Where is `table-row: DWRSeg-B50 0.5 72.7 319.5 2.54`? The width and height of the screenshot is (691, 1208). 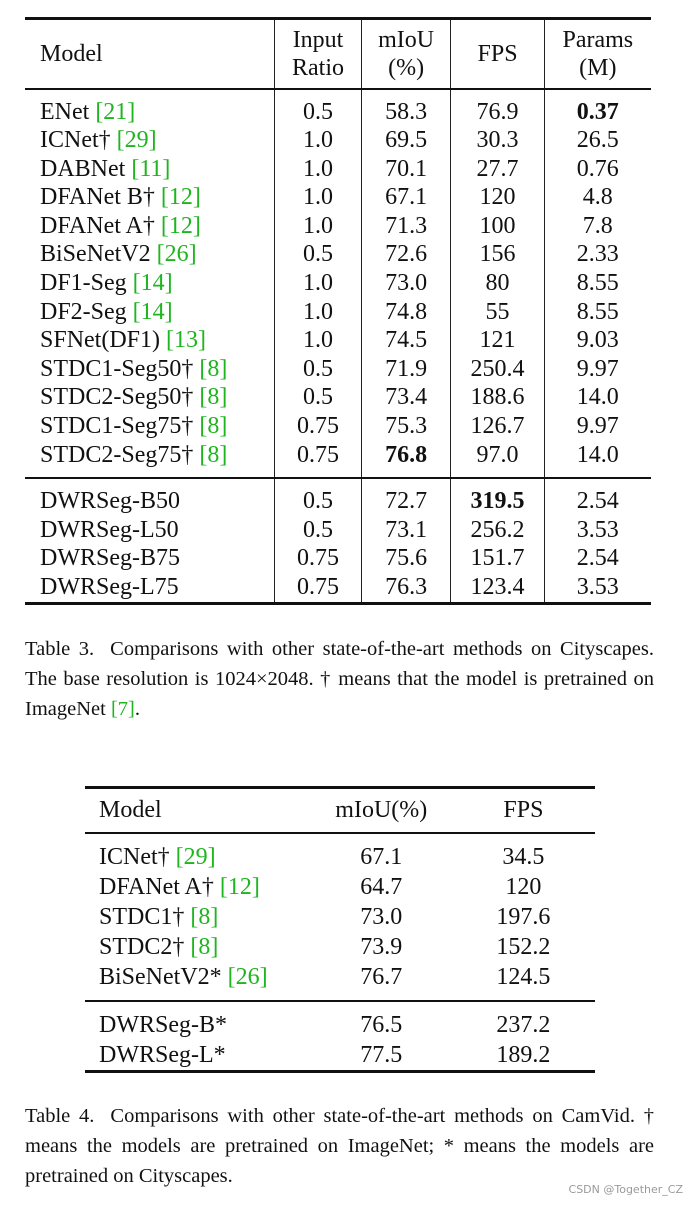
table-row: DWRSeg-B50 0.5 72.7 319.5 2.54 is located at coordinates (338, 501).